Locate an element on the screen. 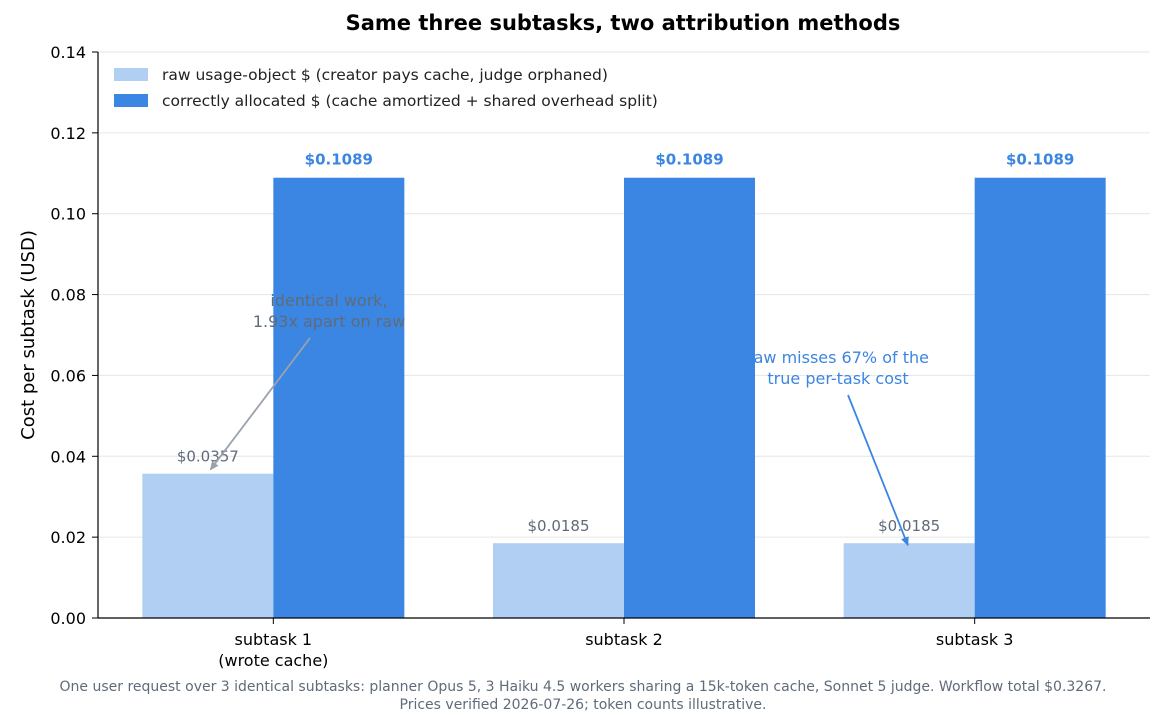  y-tick-label: 0.12 is located at coordinates (68, 133).